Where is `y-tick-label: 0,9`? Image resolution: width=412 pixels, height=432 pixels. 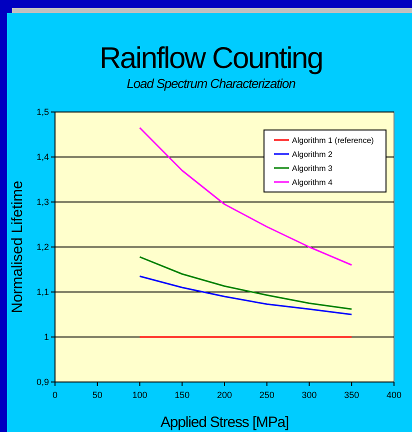
y-tick-label: 0,9 is located at coordinates (42, 382).